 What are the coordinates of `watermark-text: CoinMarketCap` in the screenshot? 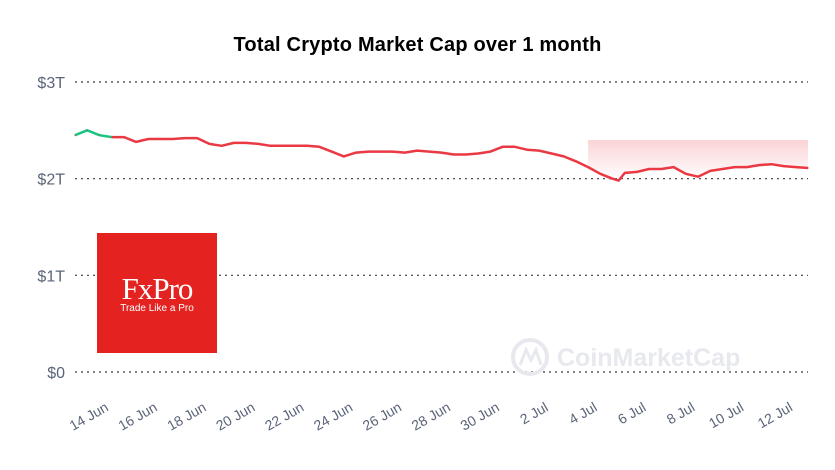 It's located at (648, 358).